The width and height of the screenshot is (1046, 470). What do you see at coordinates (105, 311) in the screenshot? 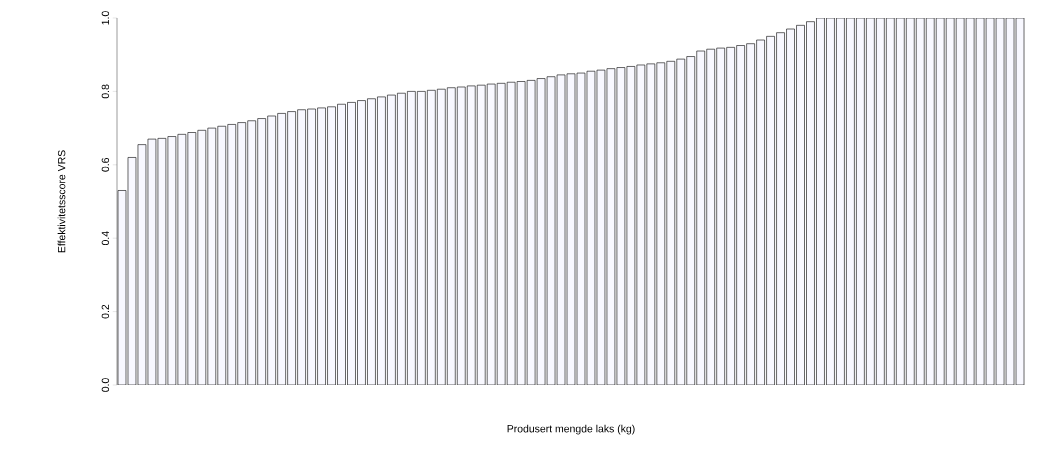
I see `y-tick-label: 0.2` at bounding box center [105, 311].